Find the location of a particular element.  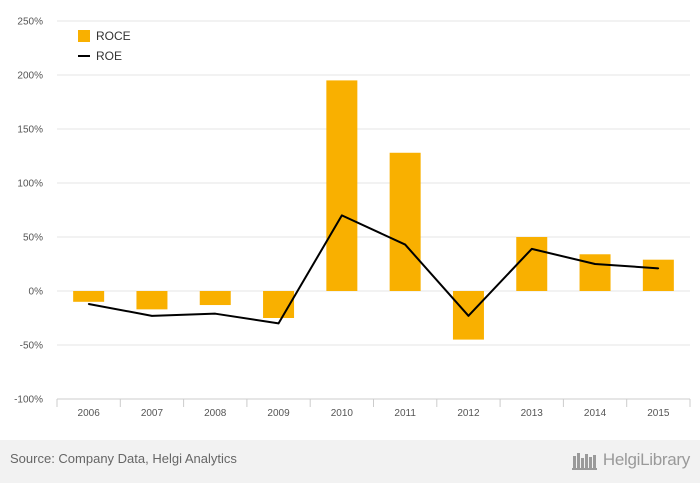

x-tick-label: 2014 is located at coordinates (595, 413).